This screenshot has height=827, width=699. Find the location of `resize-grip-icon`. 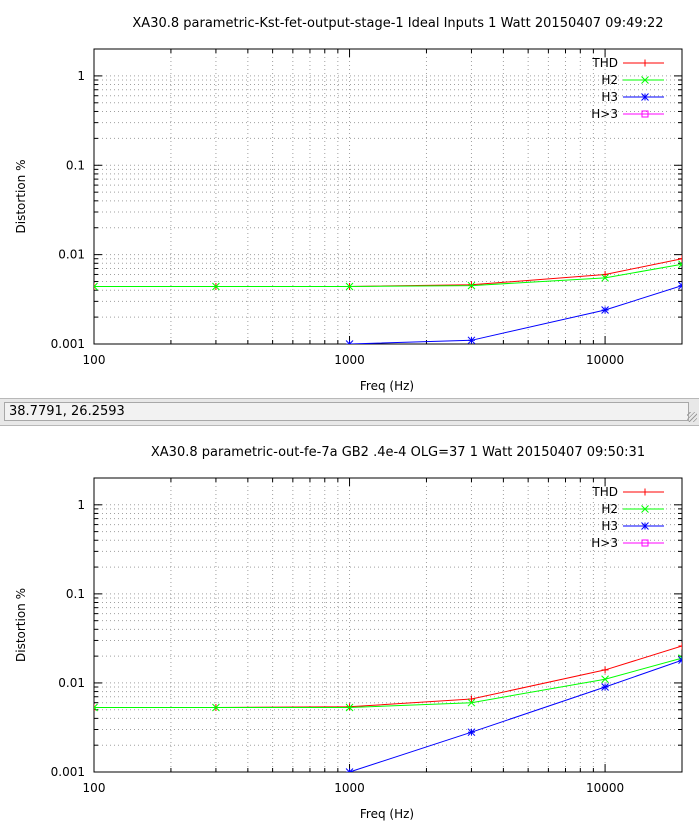

resize-grip-icon is located at coordinates (692, 417).